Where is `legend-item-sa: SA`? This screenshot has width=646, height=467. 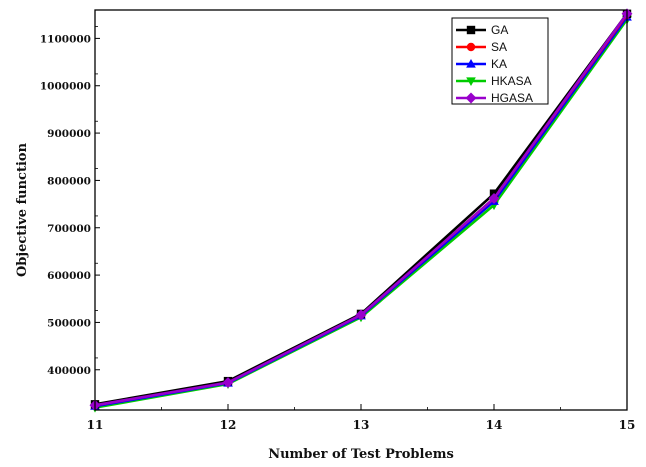
legend-item-sa: SA is located at coordinates (481, 47).